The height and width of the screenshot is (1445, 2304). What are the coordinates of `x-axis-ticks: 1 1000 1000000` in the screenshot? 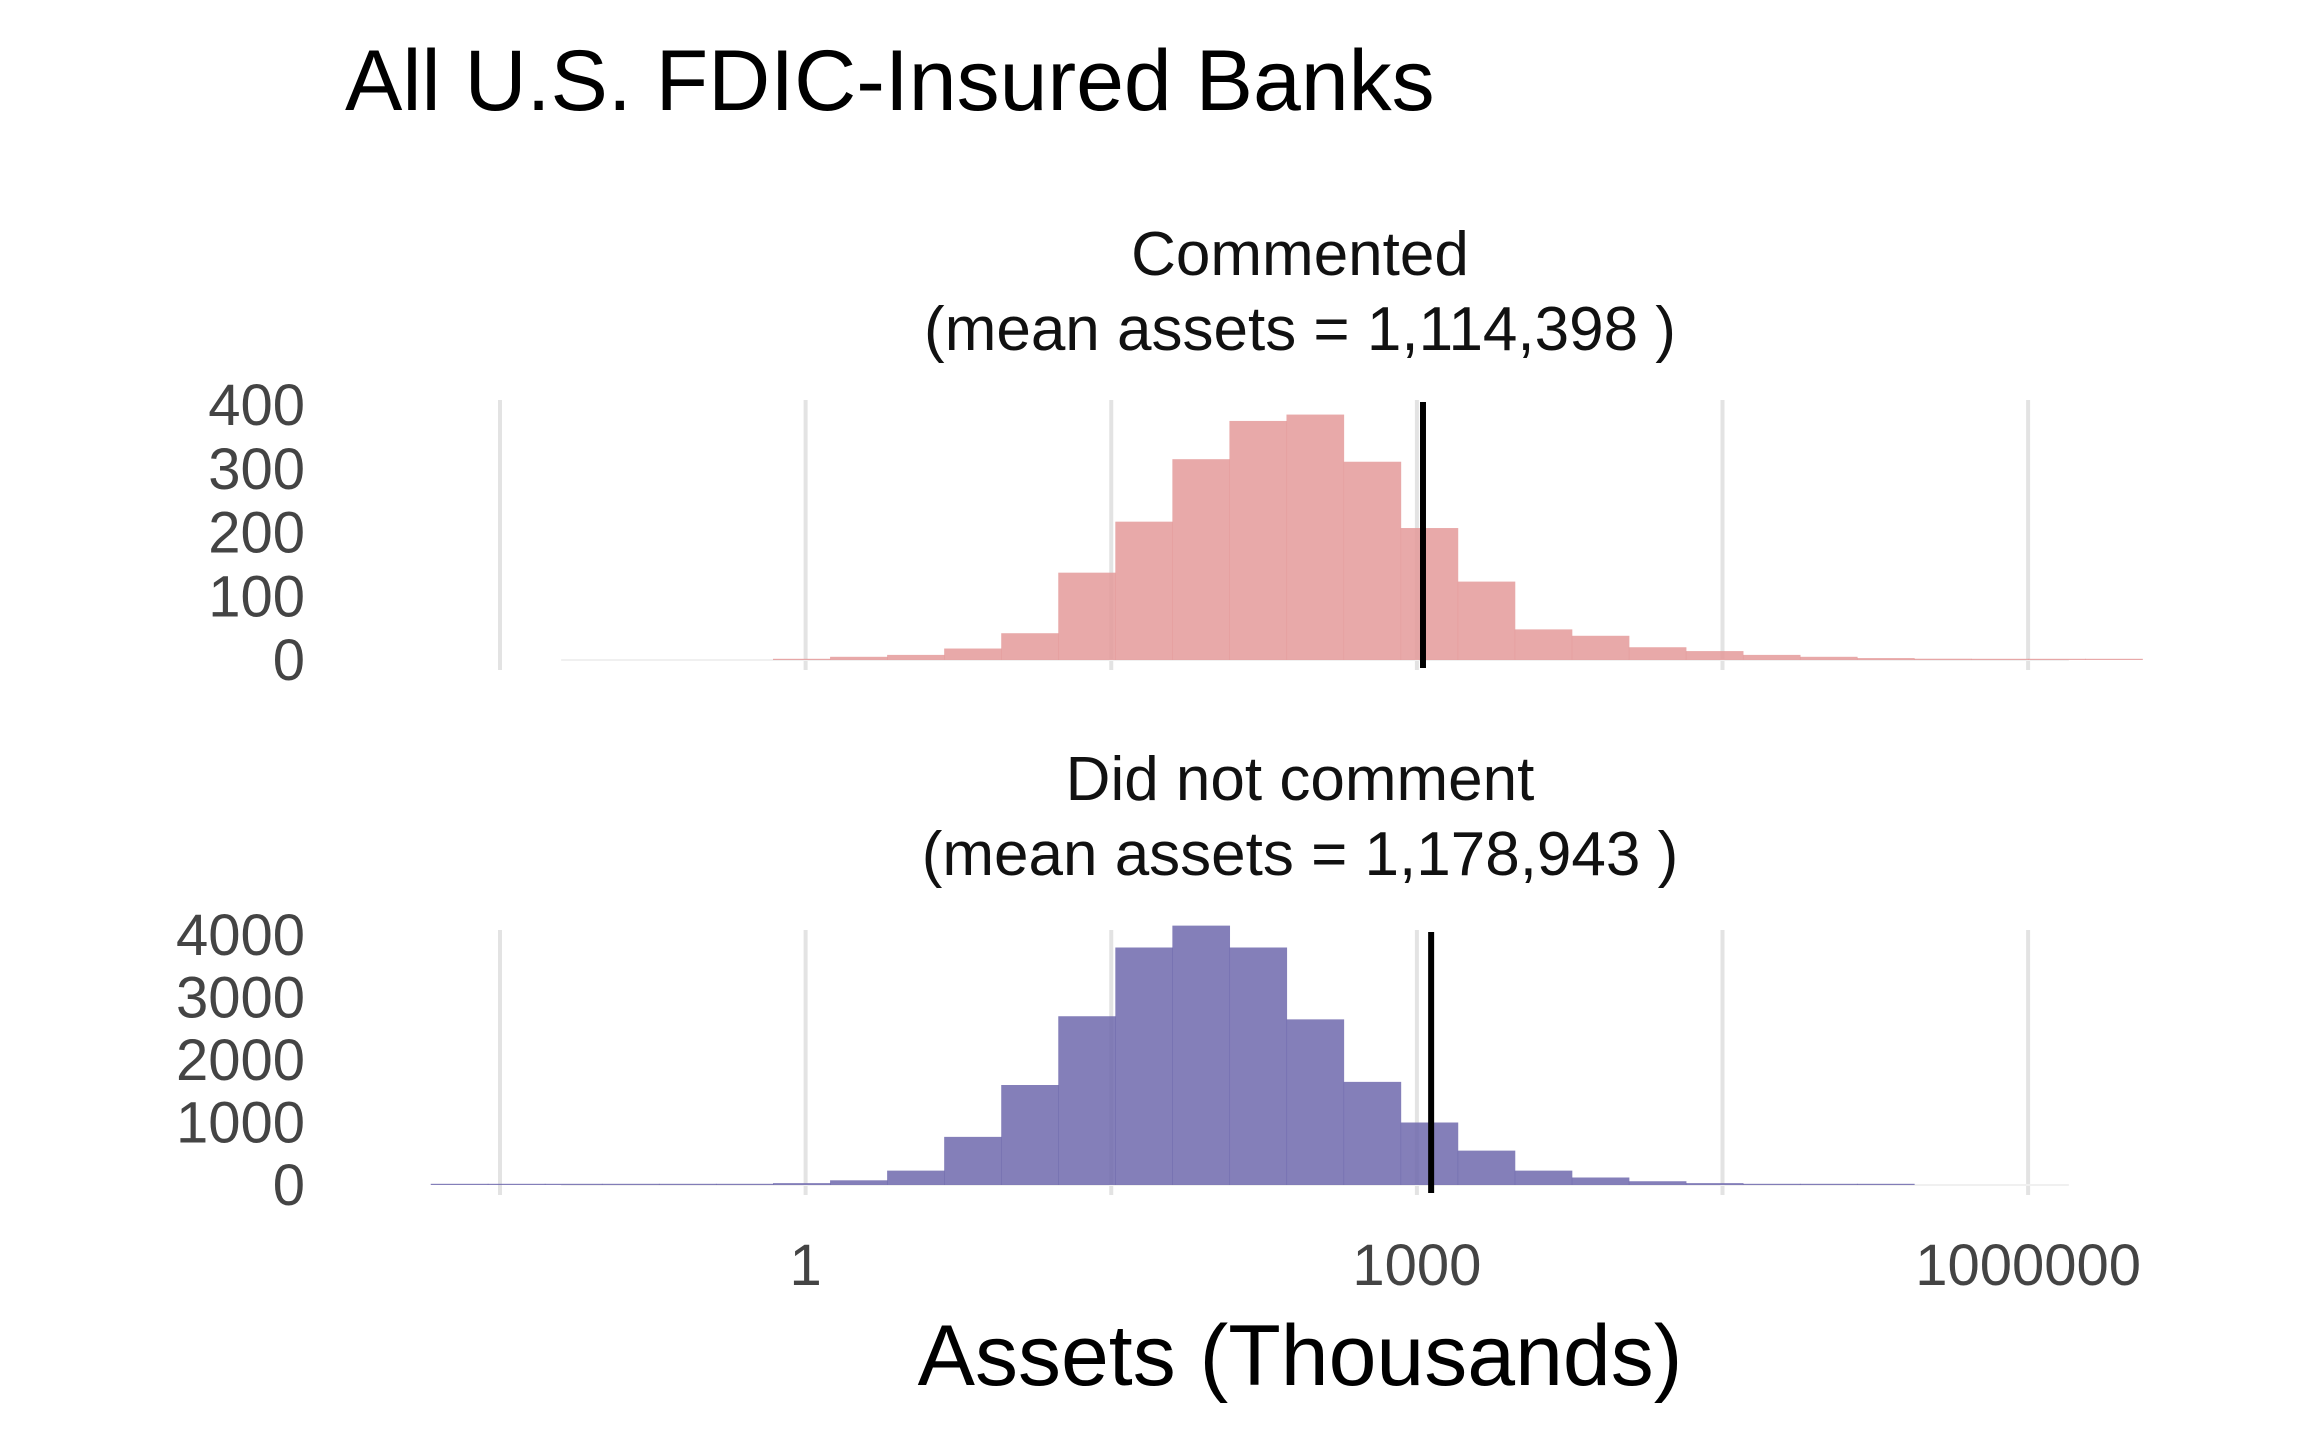 It's located at (1465, 1265).